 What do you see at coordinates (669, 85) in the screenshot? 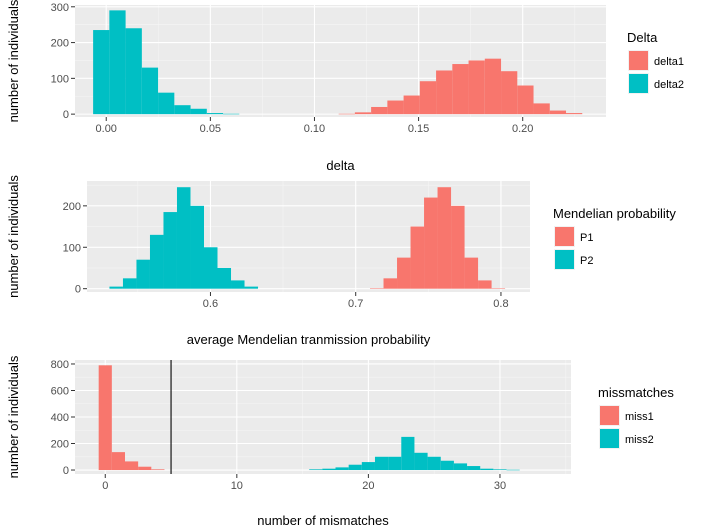
I see `legend-label-delta2: delta2` at bounding box center [669, 85].